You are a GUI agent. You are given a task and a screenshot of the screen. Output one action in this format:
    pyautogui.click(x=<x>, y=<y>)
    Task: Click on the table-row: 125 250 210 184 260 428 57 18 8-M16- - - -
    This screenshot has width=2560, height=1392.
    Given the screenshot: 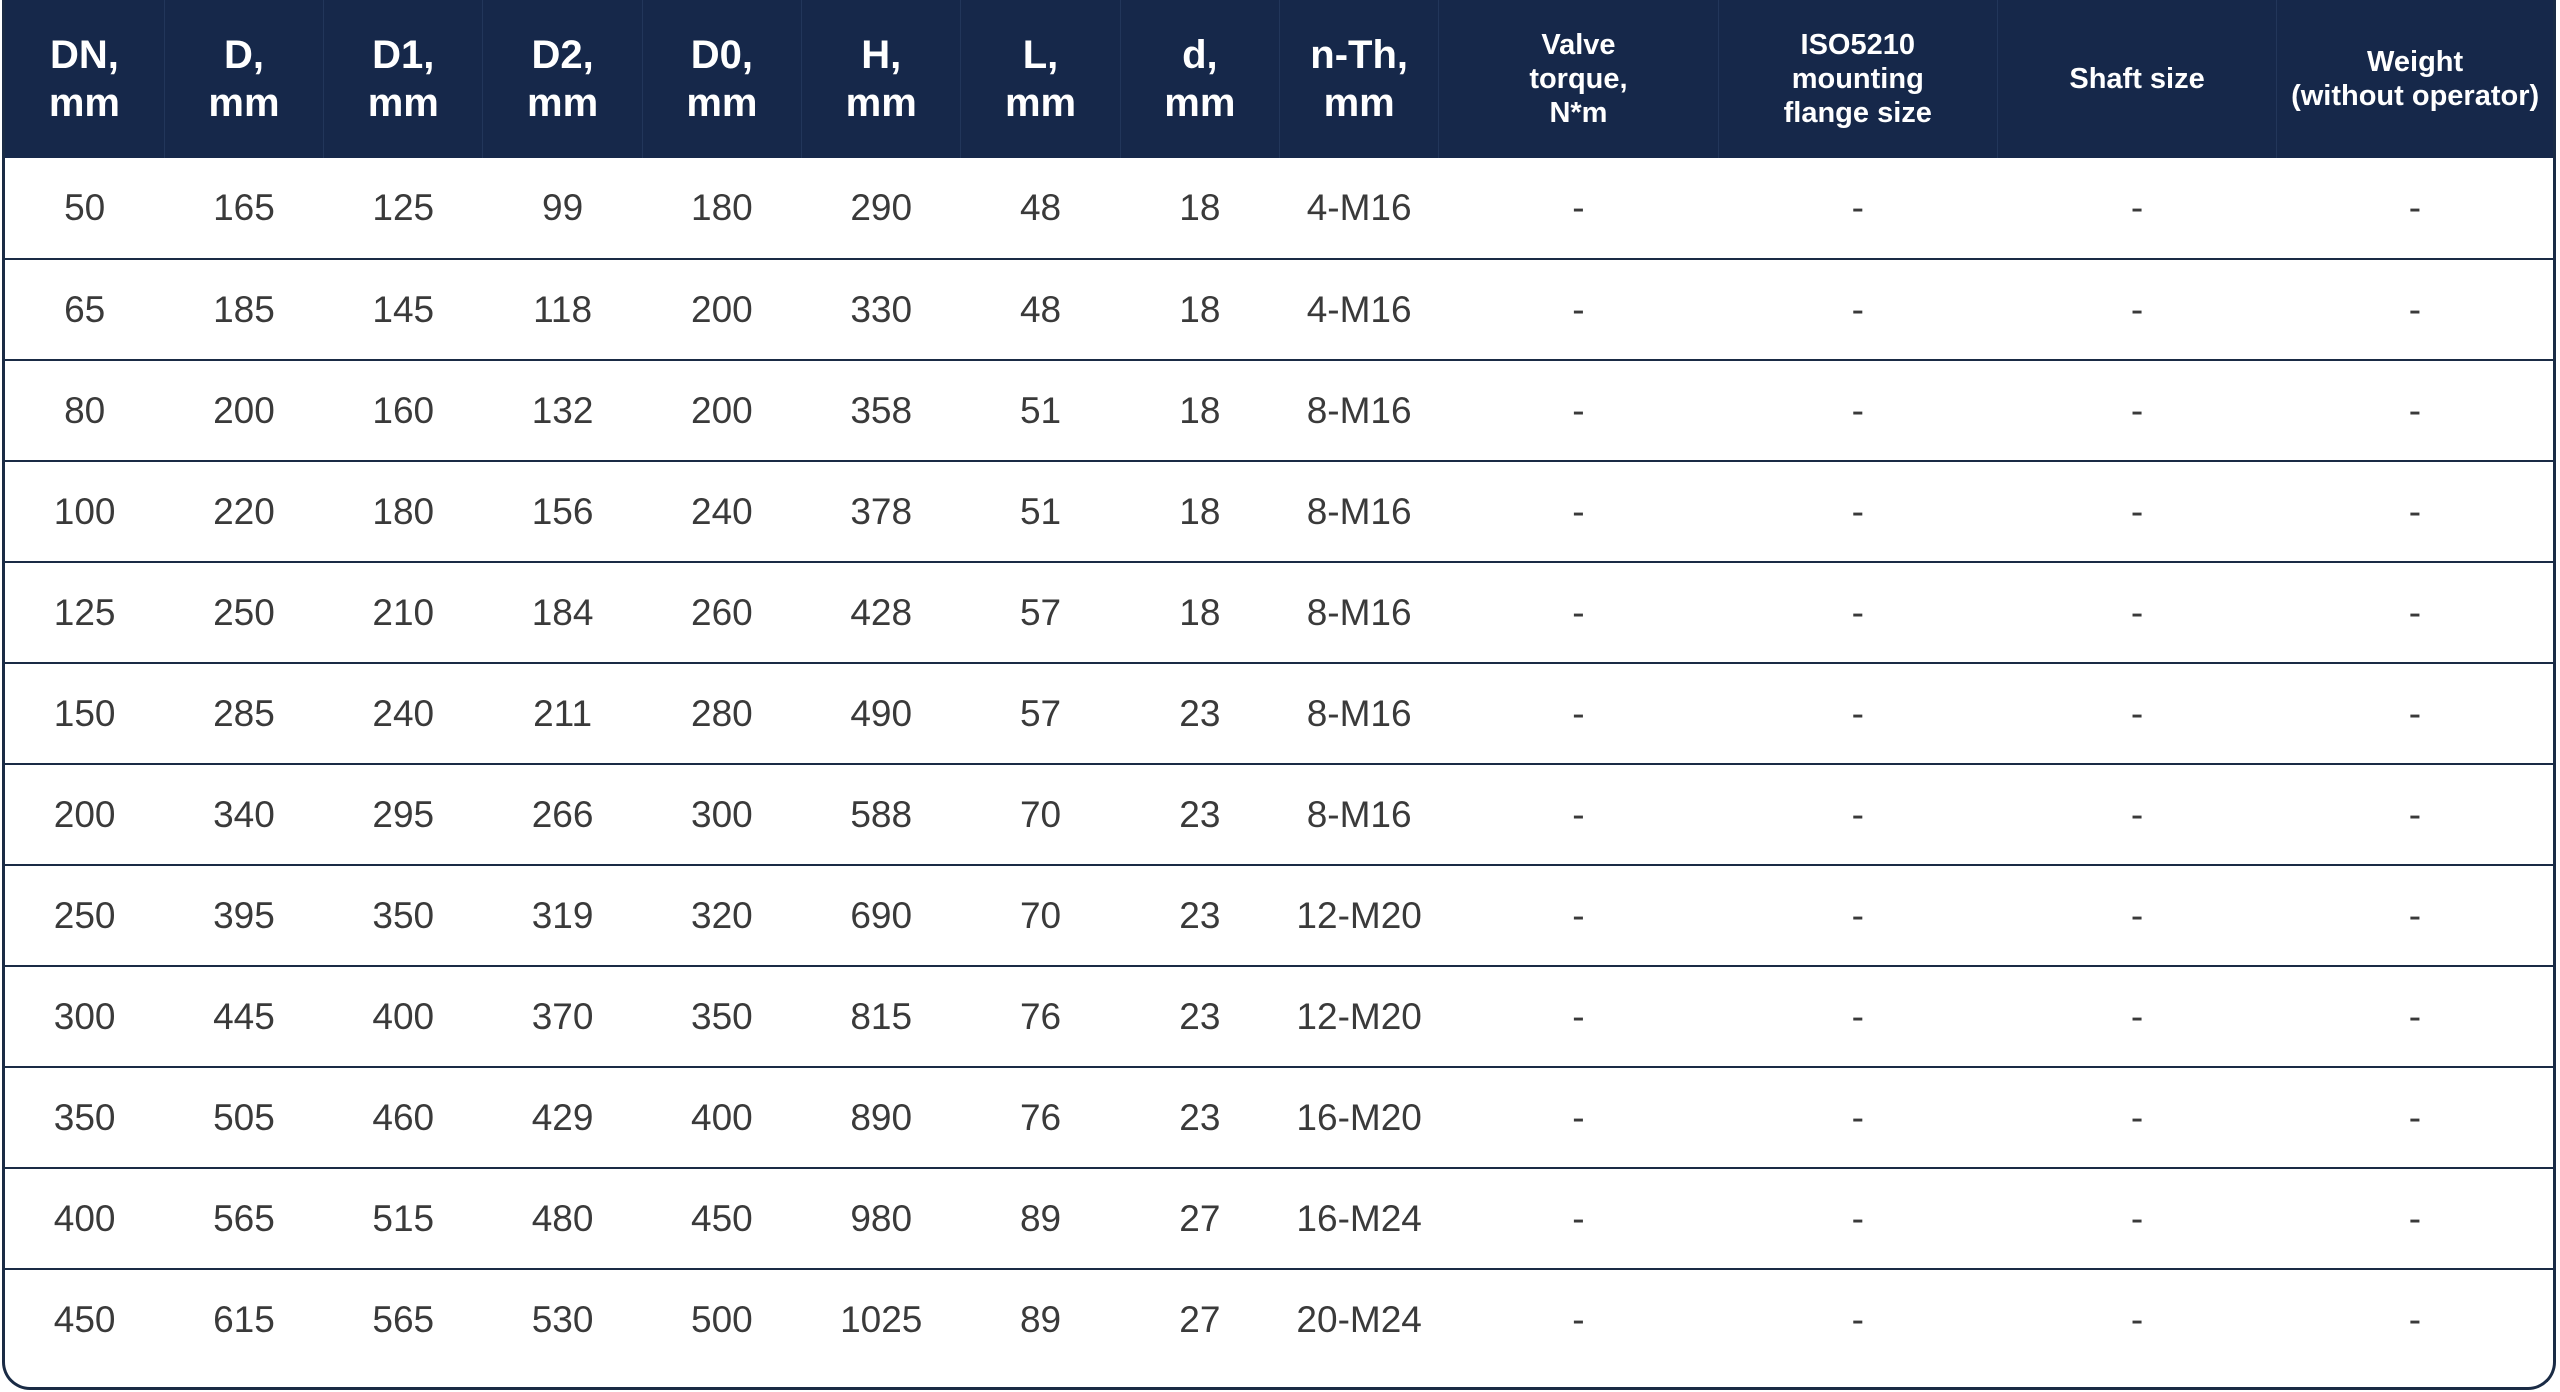 What is the action you would take?
    pyautogui.click(x=1279, y=612)
    